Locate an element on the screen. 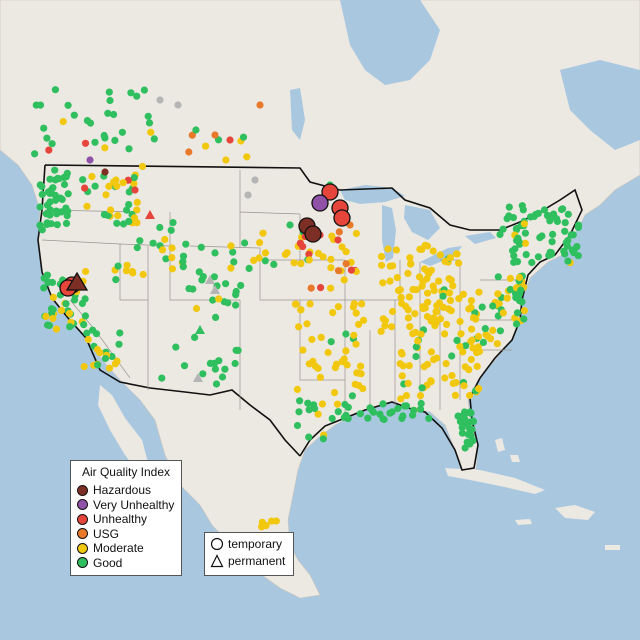 The height and width of the screenshot is (640, 640). monitor-marker-permanent is located at coordinates (210, 279).